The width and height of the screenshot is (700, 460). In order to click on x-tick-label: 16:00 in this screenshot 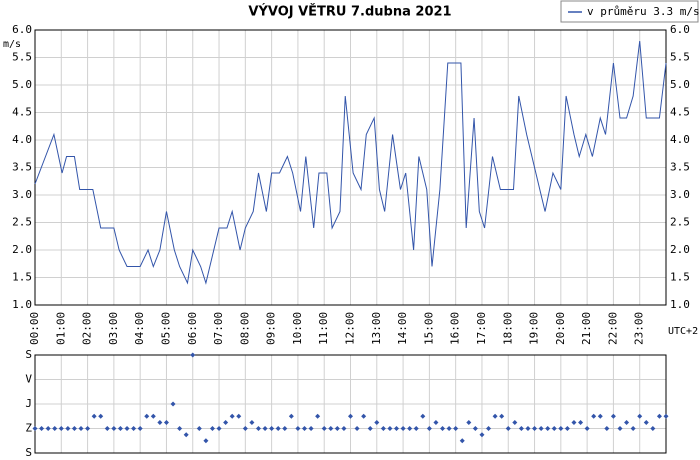, I will do `click(455, 328)`.